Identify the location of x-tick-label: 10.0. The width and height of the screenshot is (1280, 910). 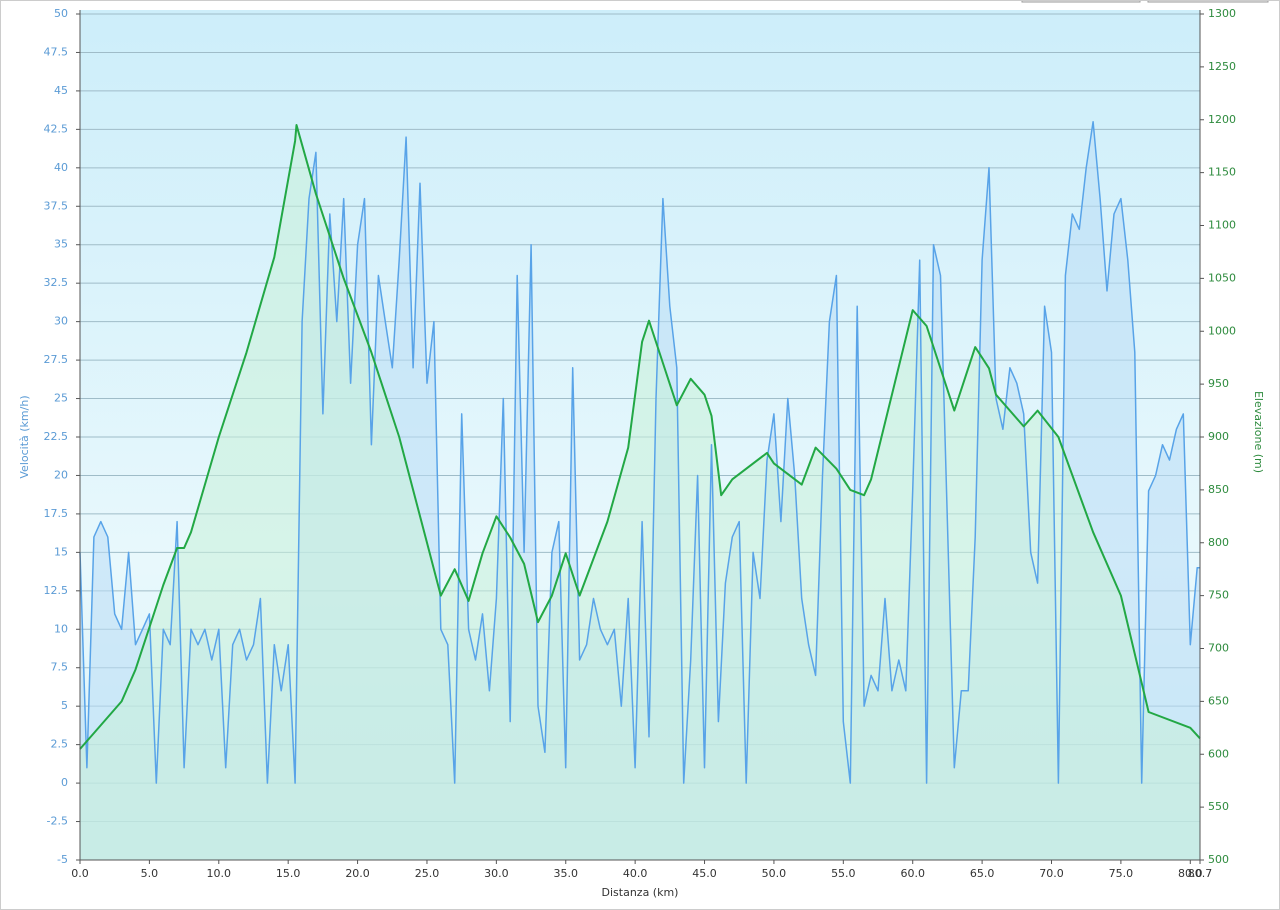
(219, 873).